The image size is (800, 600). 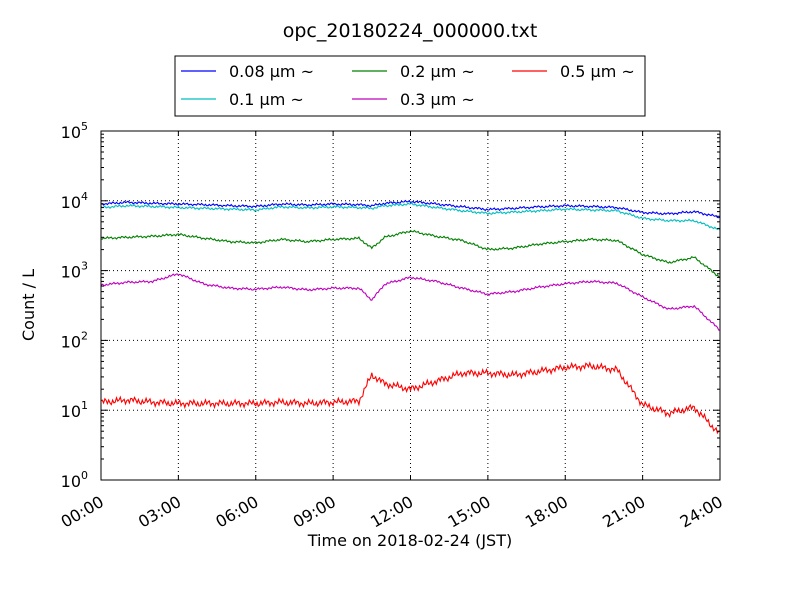 I want to click on y-tick-label: 10³, so click(x=74, y=271).